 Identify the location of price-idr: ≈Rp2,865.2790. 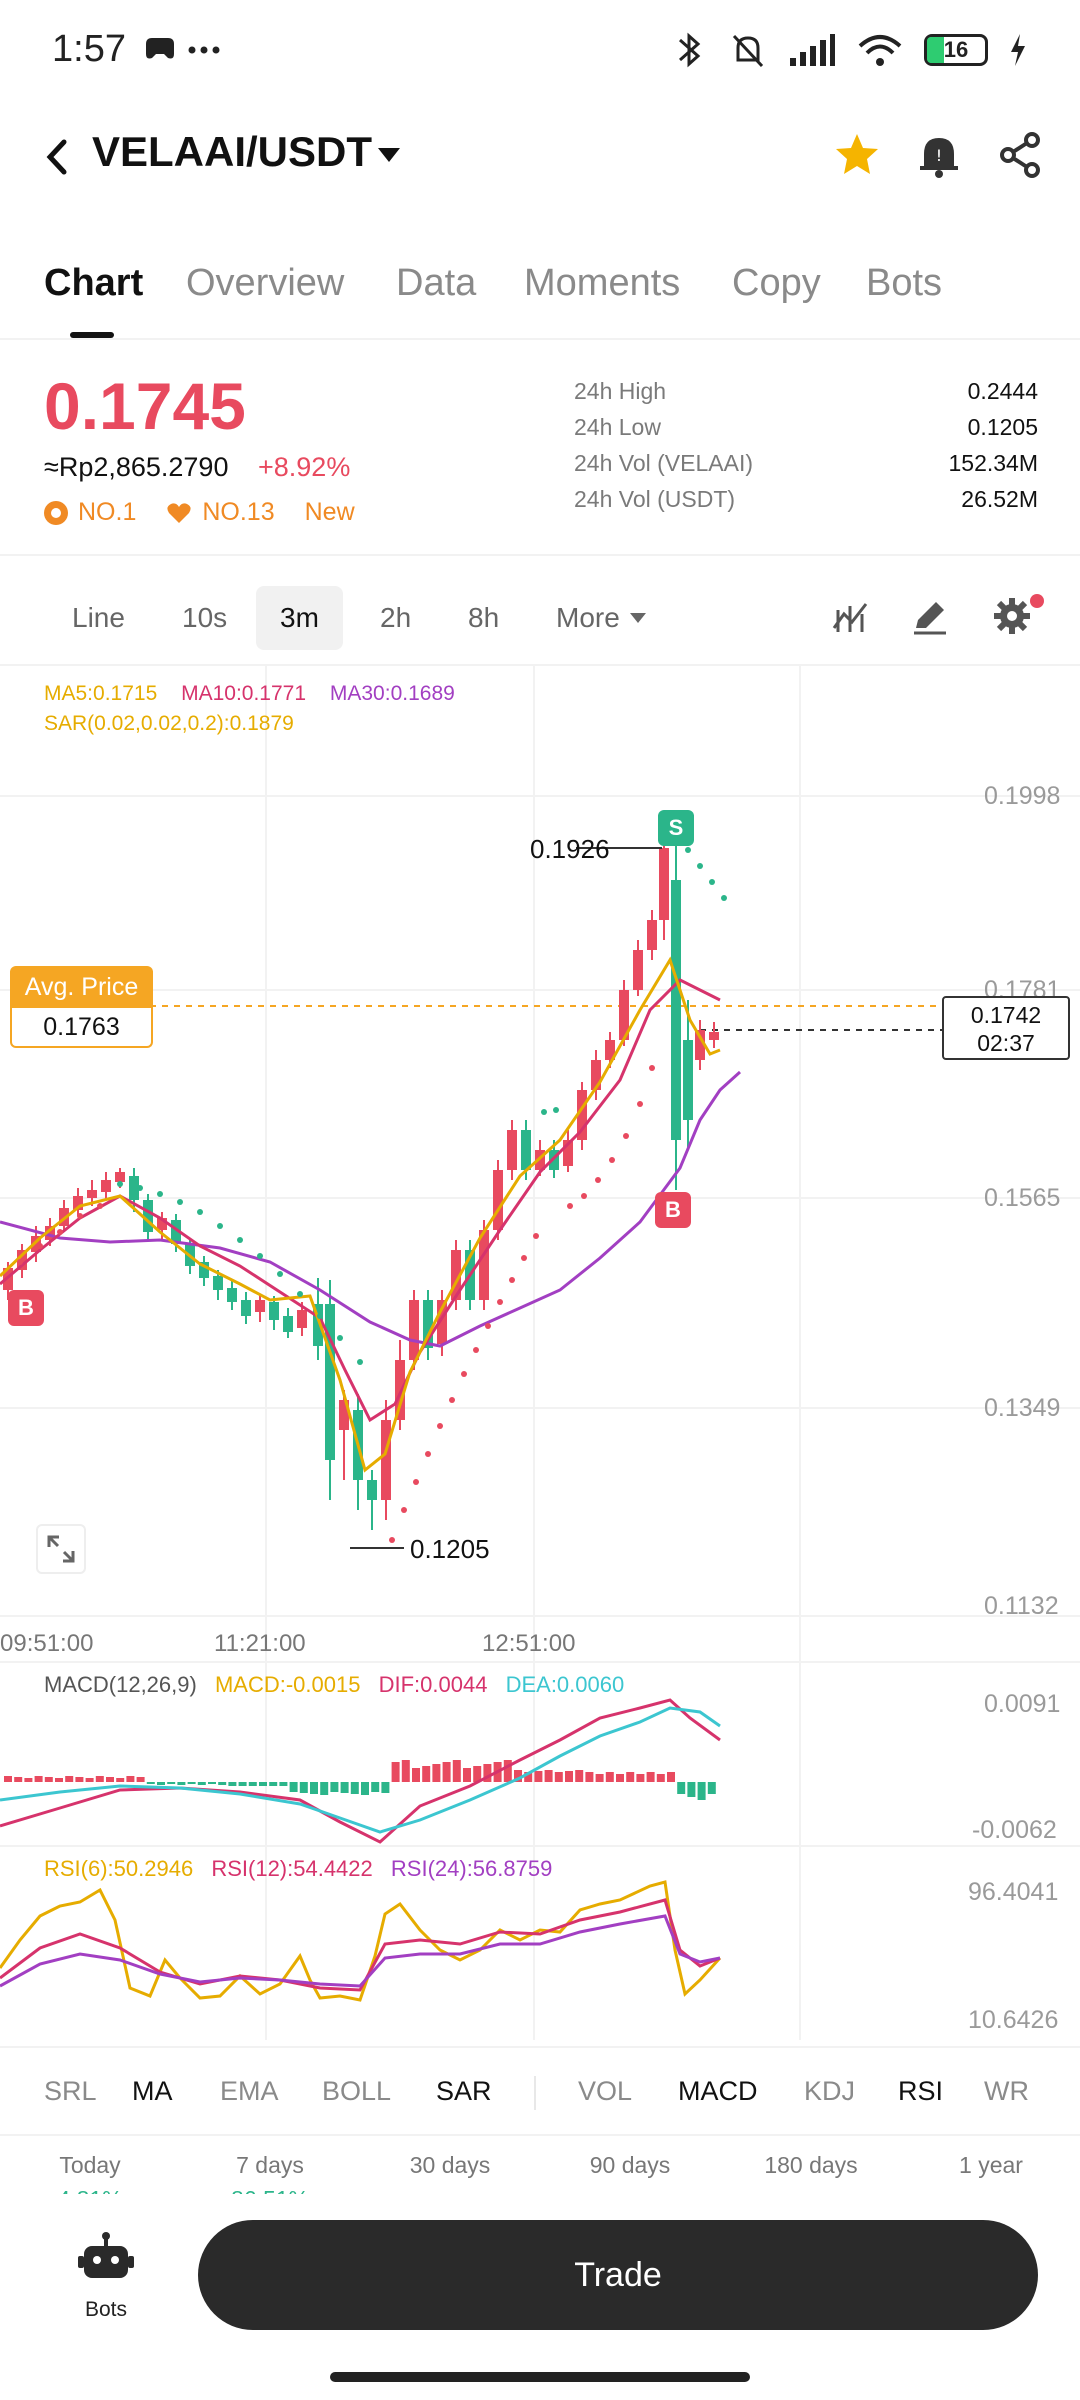
(136, 467).